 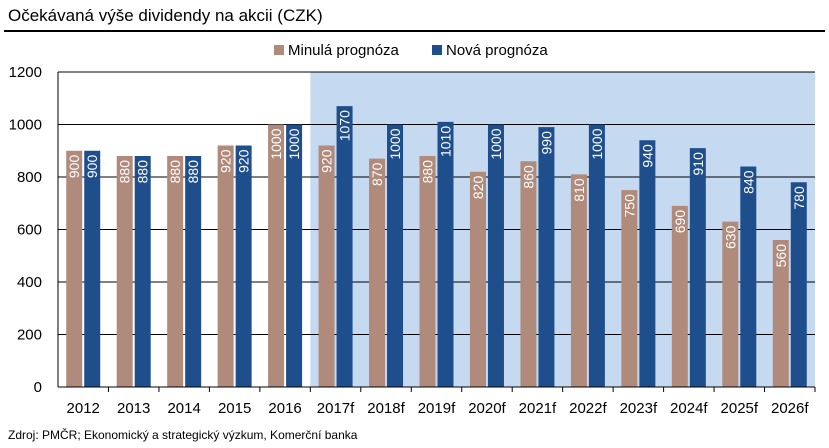 I want to click on y-tick-label: 1000, so click(x=25, y=125).